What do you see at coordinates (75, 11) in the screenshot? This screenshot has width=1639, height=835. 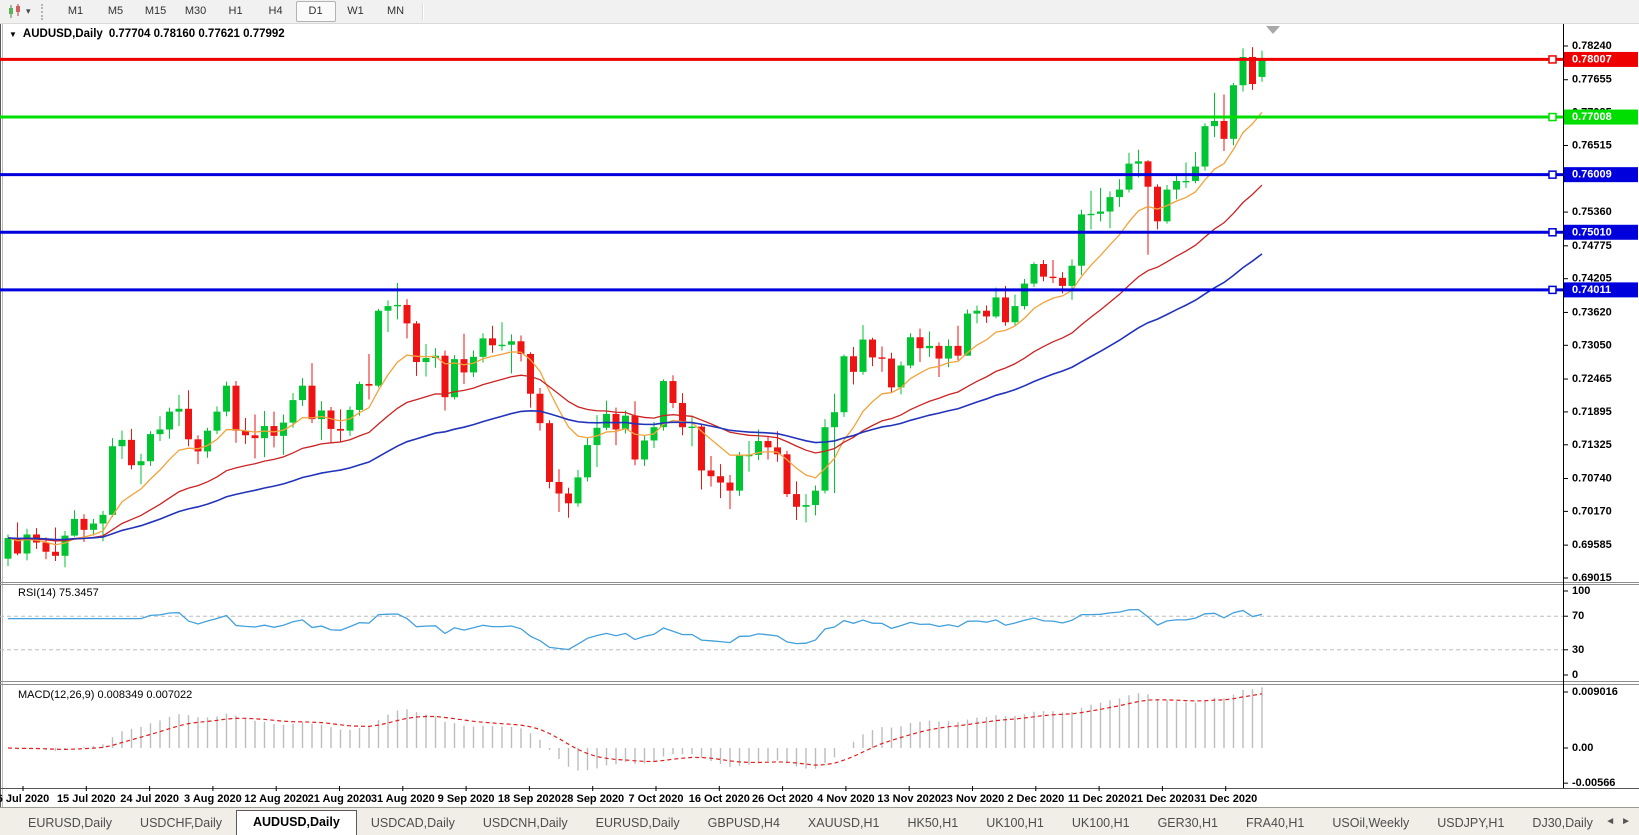 I see `timeframe-button-m1: M1` at bounding box center [75, 11].